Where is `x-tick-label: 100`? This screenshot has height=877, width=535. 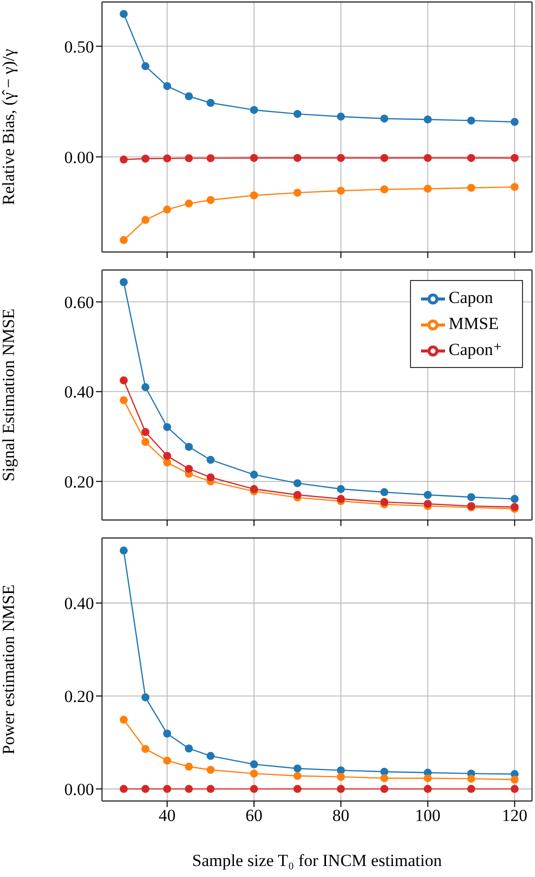 x-tick-label: 100 is located at coordinates (428, 816).